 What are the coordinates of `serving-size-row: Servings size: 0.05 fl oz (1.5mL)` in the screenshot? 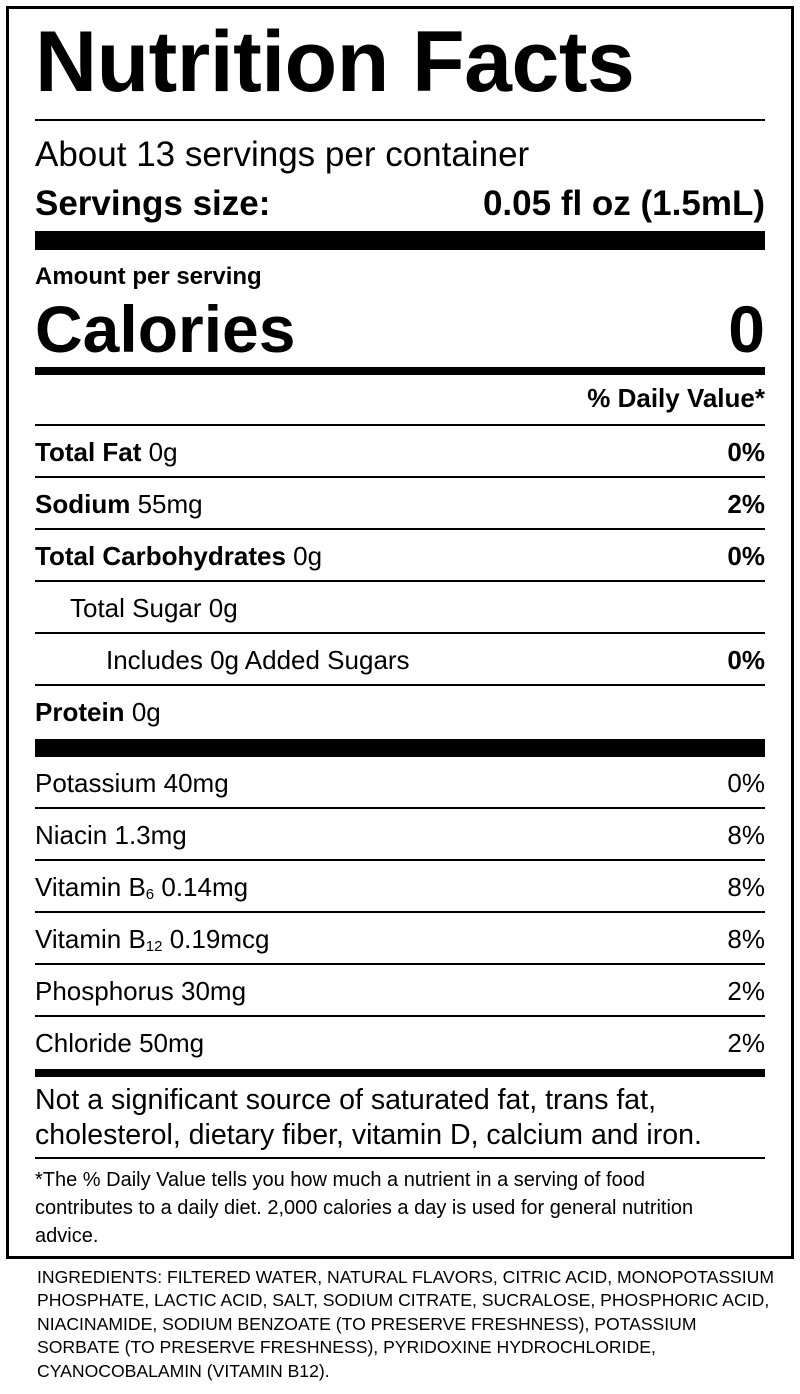 It's located at (400, 204).